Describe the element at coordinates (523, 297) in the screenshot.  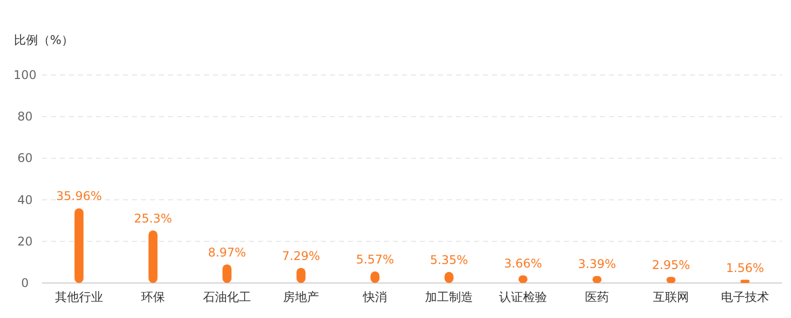
I see `x-tick-label: 认证检验` at that location.